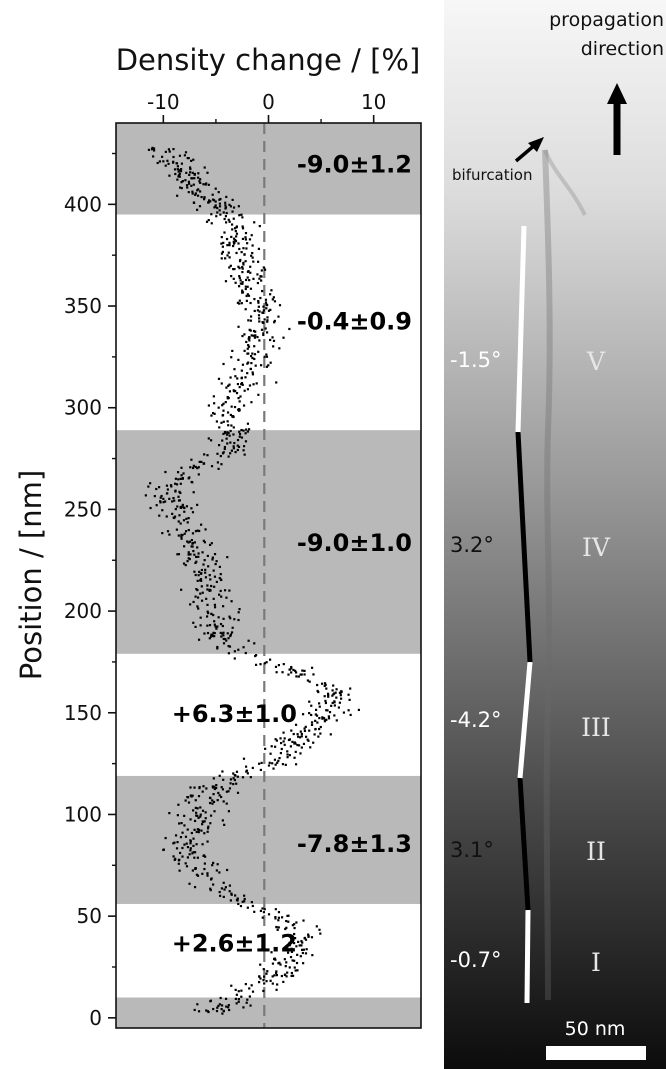  I want to click on y-axis-title: Position / [nm], so click(31, 575).